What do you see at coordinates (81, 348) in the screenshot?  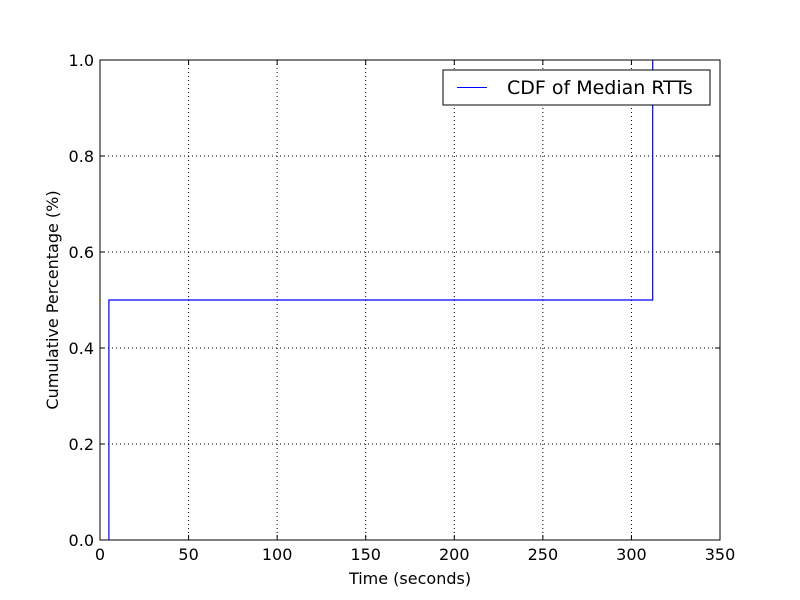 I see `y-tick-label: 0.4` at bounding box center [81, 348].